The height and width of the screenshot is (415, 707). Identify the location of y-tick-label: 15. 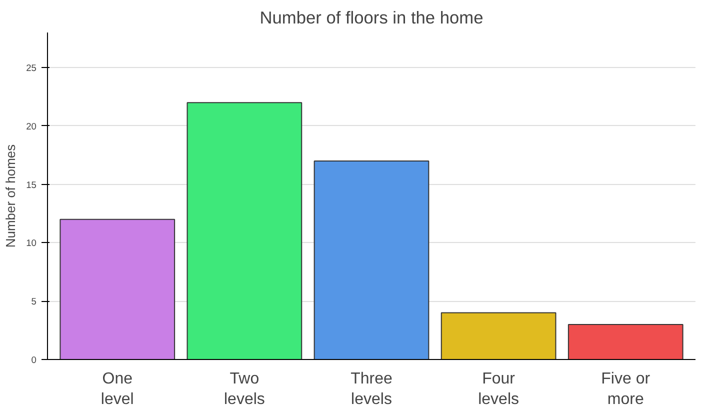
(31, 185).